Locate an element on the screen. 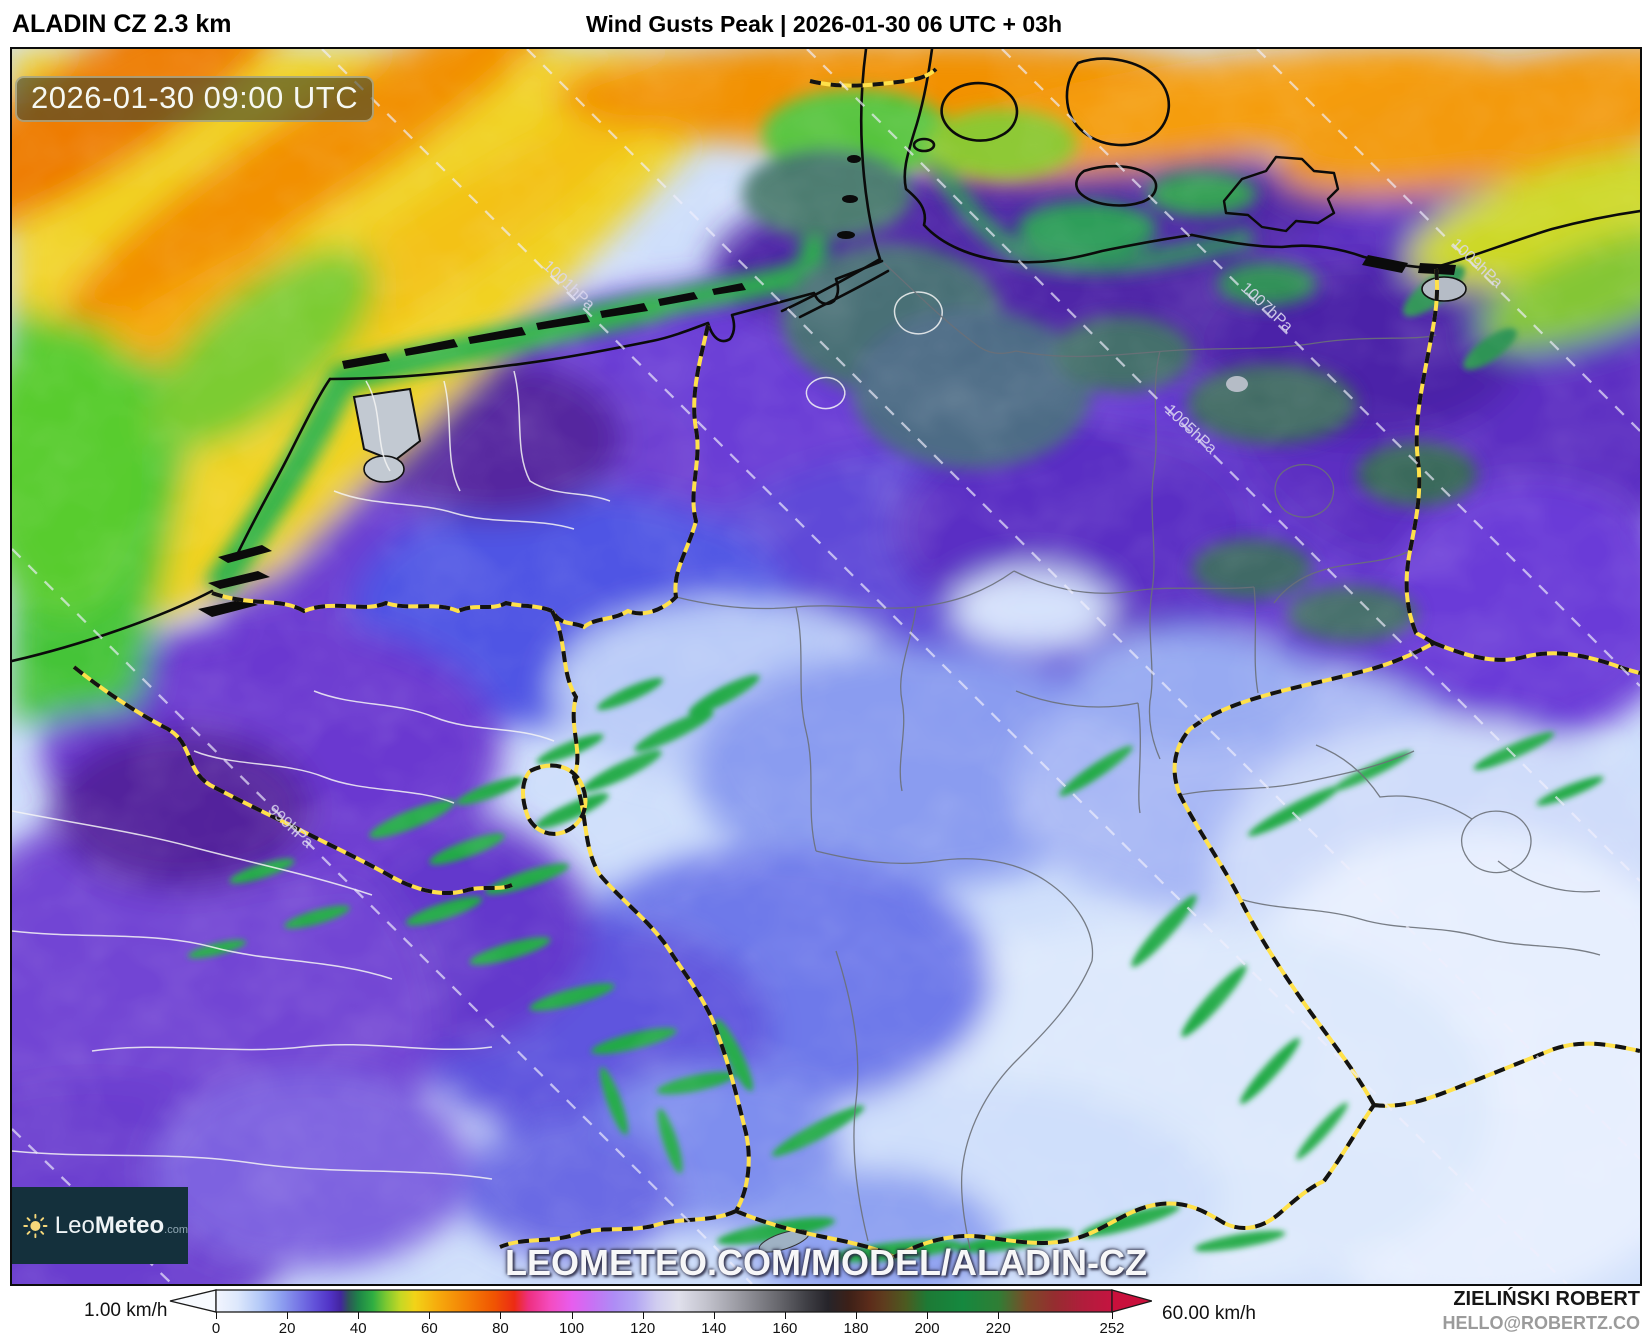  author-name: ZIELIŃSKI ROBERT is located at coordinates (1546, 1299).